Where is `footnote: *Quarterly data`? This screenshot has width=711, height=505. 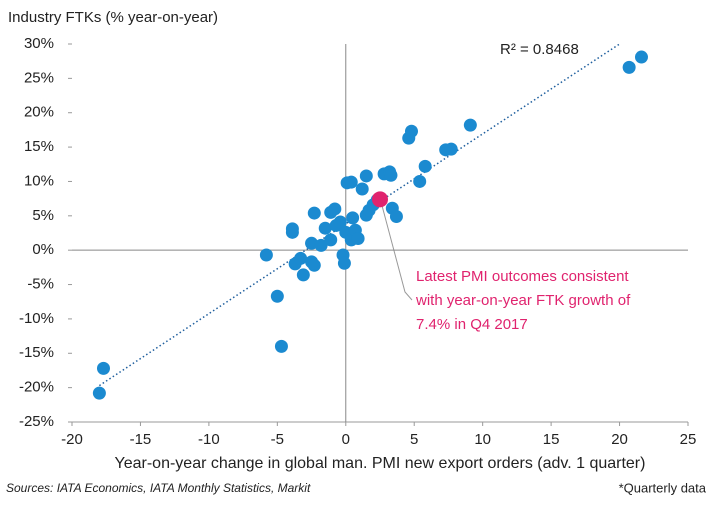
footnote: *Quarterly data is located at coordinates (663, 487).